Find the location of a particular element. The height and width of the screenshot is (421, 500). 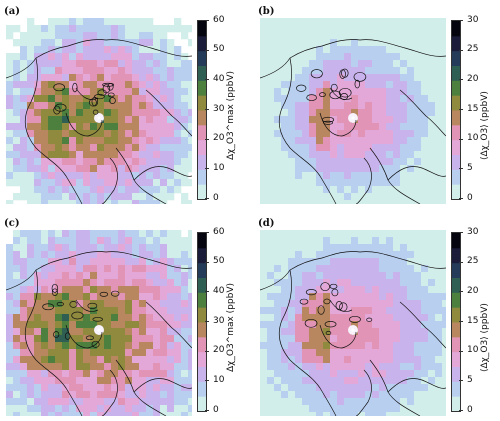

panel-label: (a) is located at coordinates (12, 11).